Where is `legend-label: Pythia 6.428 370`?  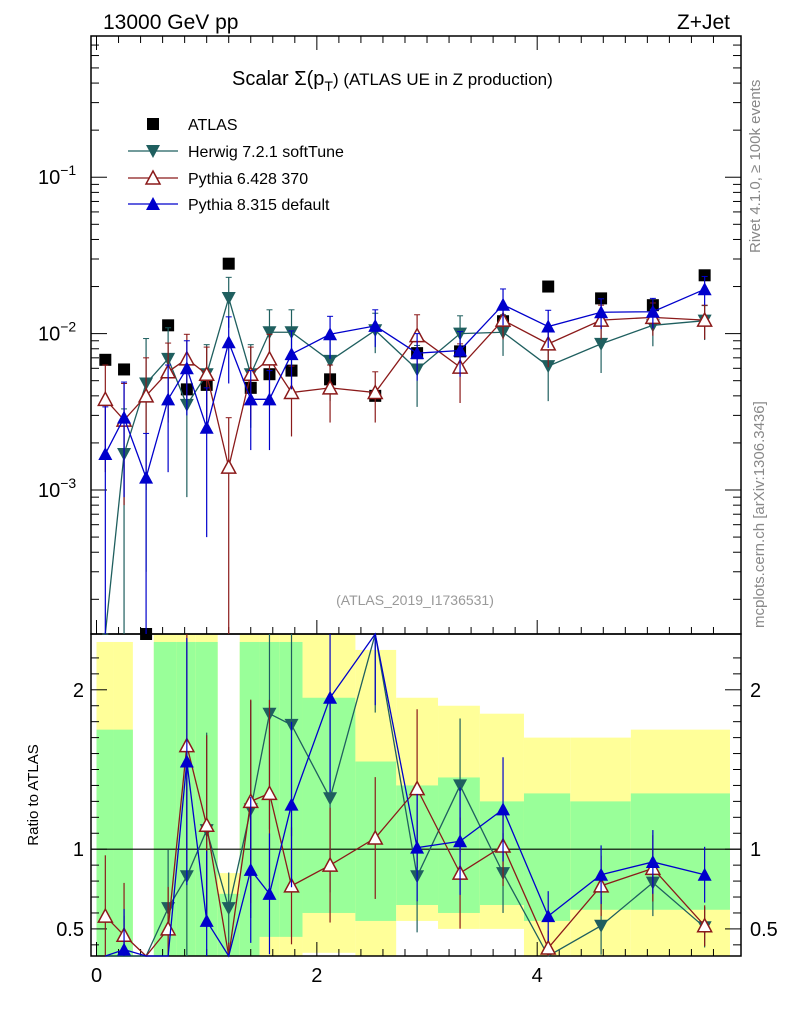
legend-label: Pythia 6.428 370 is located at coordinates (248, 179).